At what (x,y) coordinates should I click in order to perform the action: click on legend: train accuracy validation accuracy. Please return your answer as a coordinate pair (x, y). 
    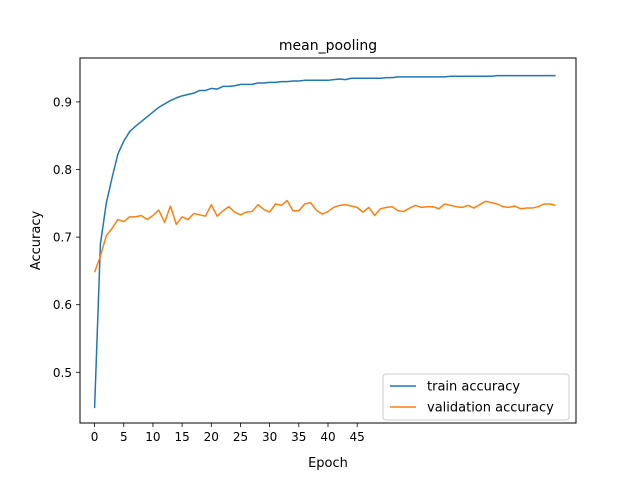
    Looking at the image, I should click on (476, 397).